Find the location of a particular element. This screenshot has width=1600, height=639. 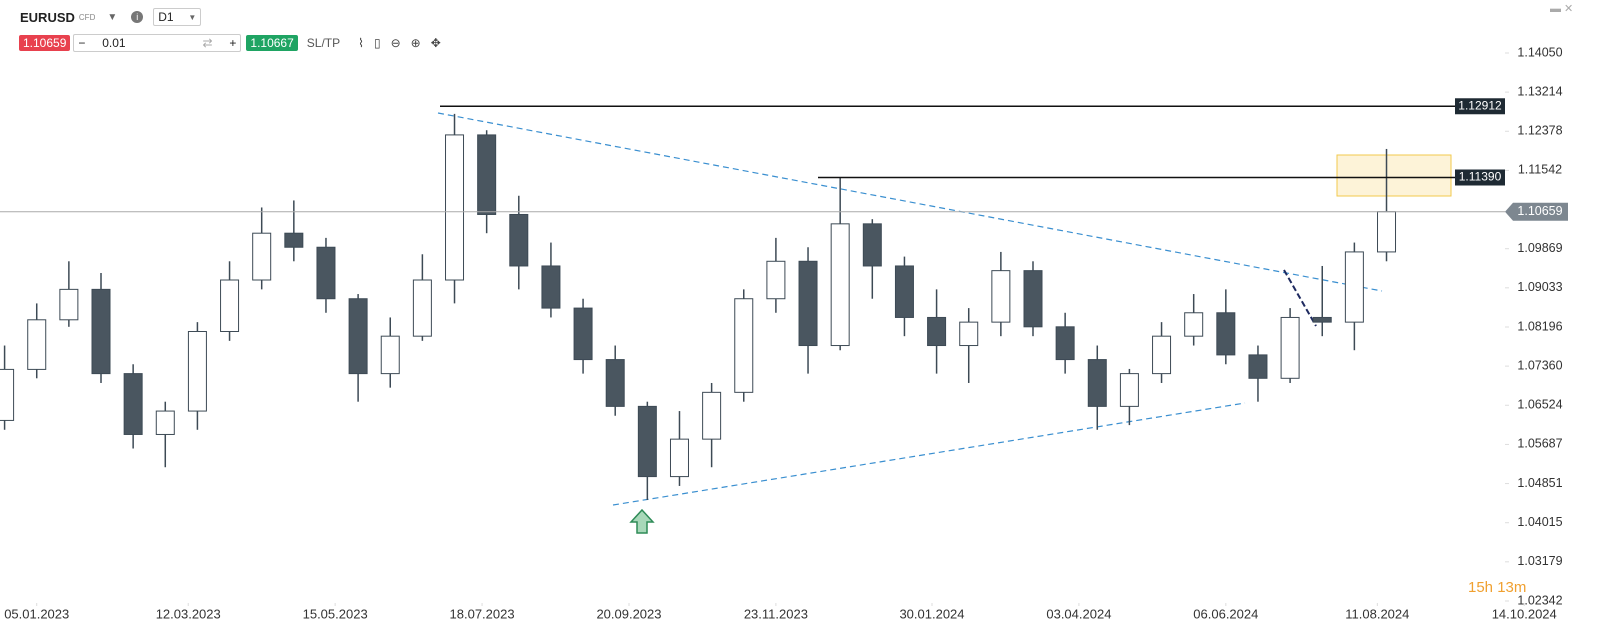

last-price-box is located at coordinates (1536, 211).